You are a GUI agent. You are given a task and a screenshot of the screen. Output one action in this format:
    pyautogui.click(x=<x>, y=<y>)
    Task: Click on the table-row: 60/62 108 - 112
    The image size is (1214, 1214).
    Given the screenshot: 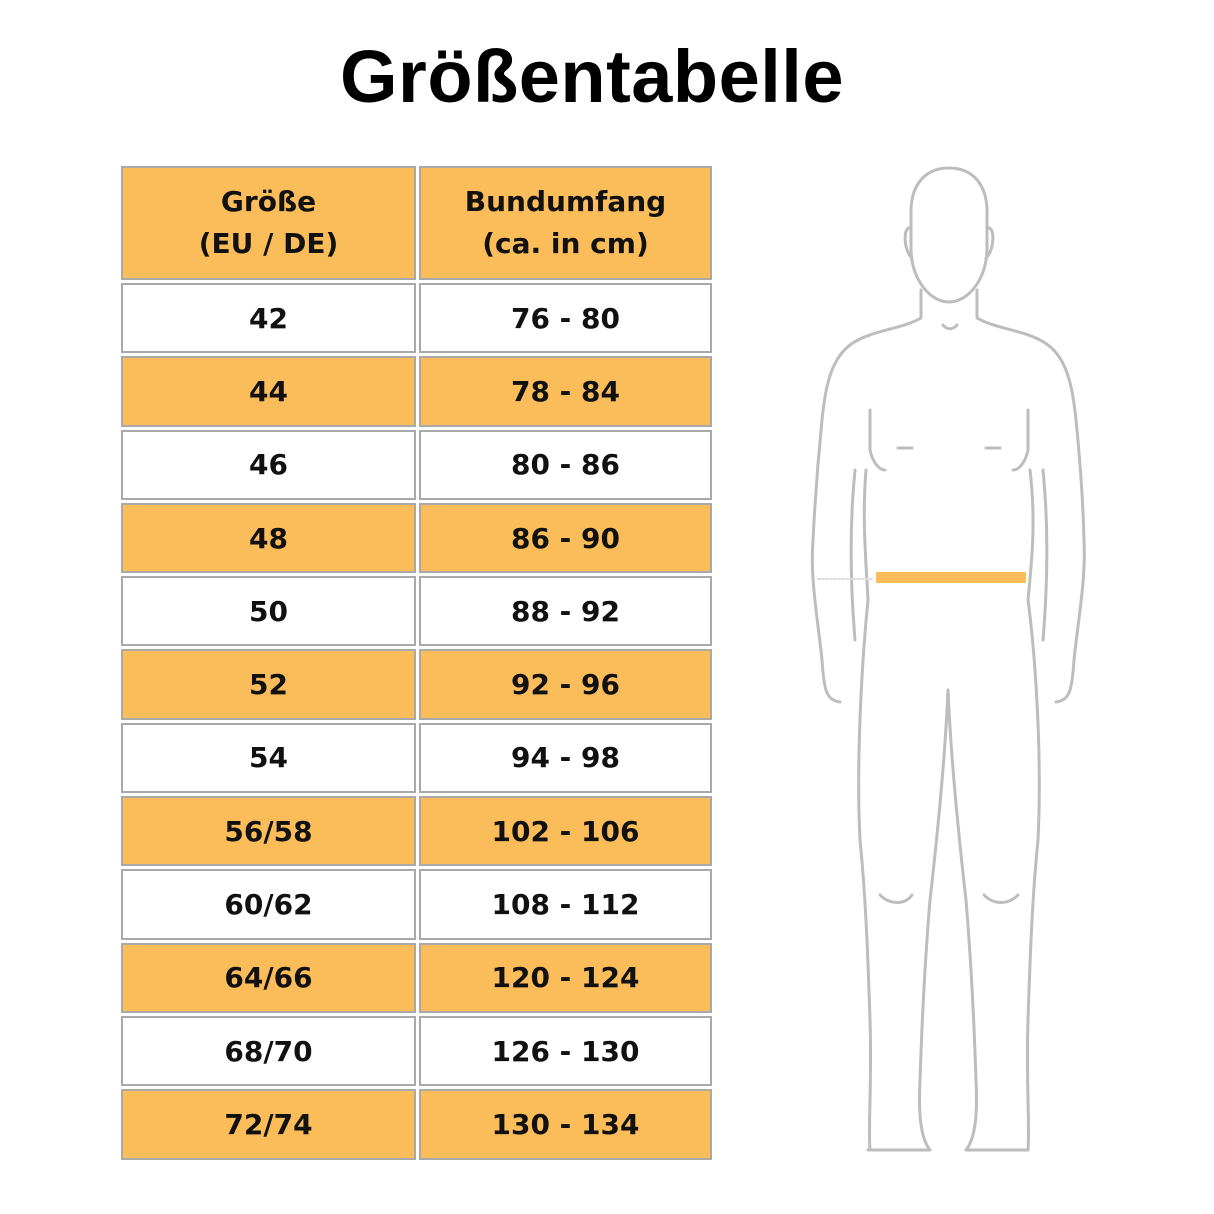 What is the action you would take?
    pyautogui.click(x=417, y=904)
    